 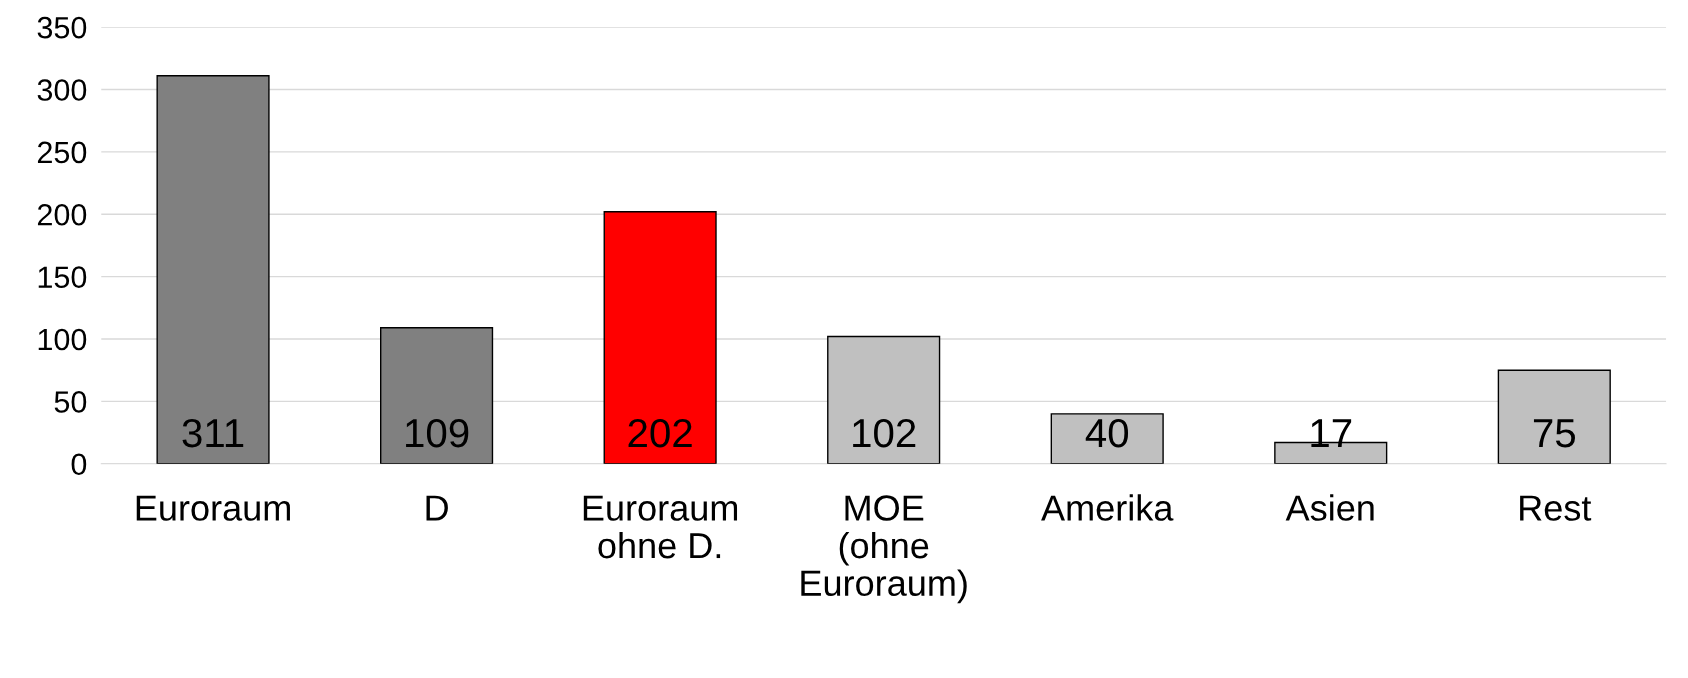 I want to click on x-tick-label: MOE (ohne Euroraum), so click(x=884, y=549).